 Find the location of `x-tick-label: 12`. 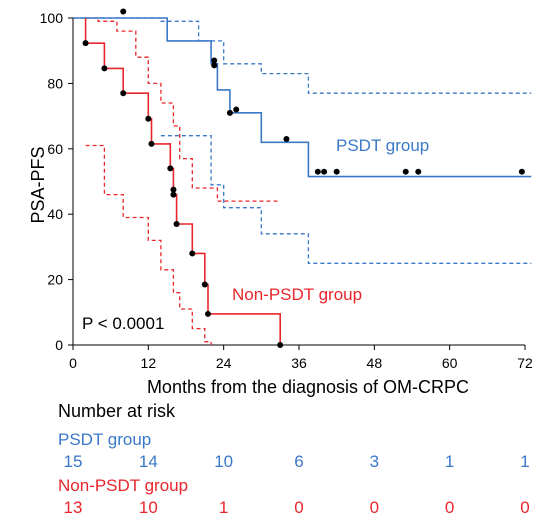

x-tick-label: 12 is located at coordinates (149, 363).